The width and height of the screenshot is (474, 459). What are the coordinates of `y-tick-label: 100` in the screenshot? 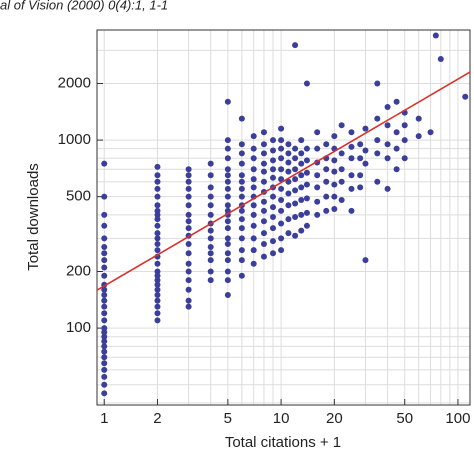 It's located at (78, 327).